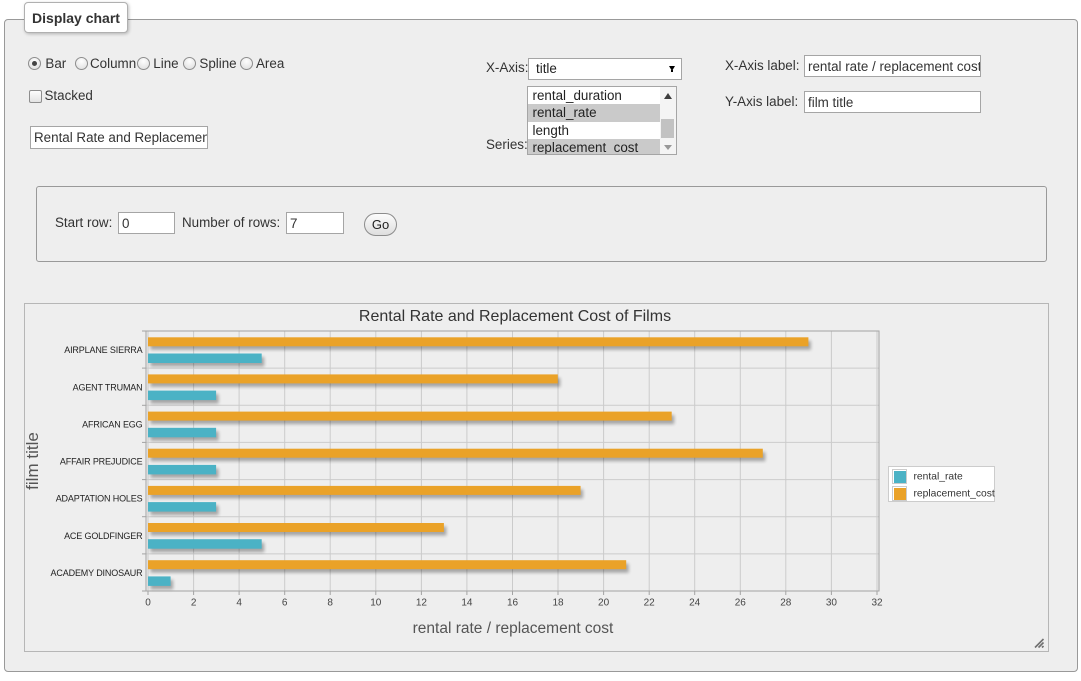  Describe the element at coordinates (376, 602) in the screenshot. I see `svg-text: 10` at that location.